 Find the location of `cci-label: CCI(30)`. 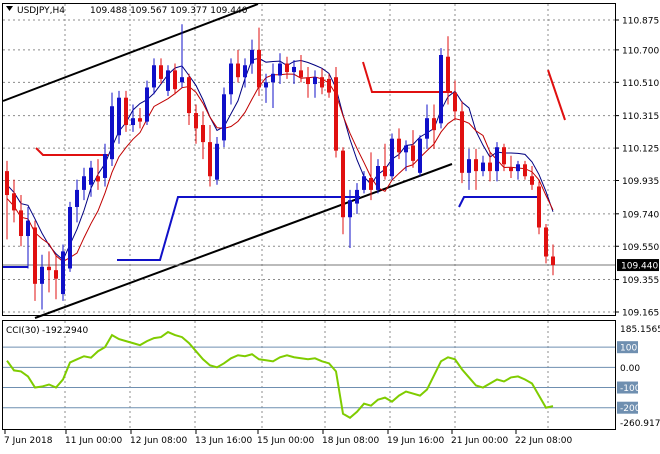

cci-label: CCI(30) is located at coordinates (23, 331).